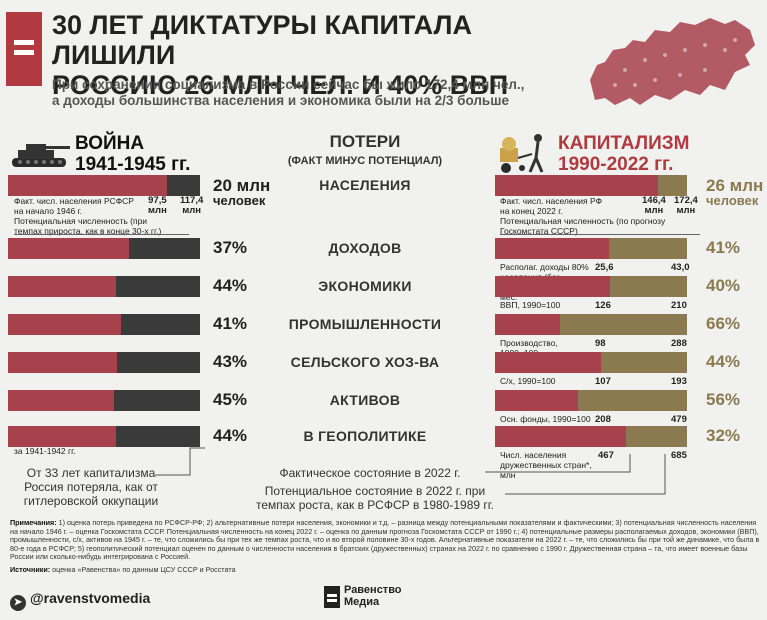 Image resolution: width=767 pixels, height=620 pixels. I want to click on capitalism-row-note: С/х, 1990=100, so click(528, 381).